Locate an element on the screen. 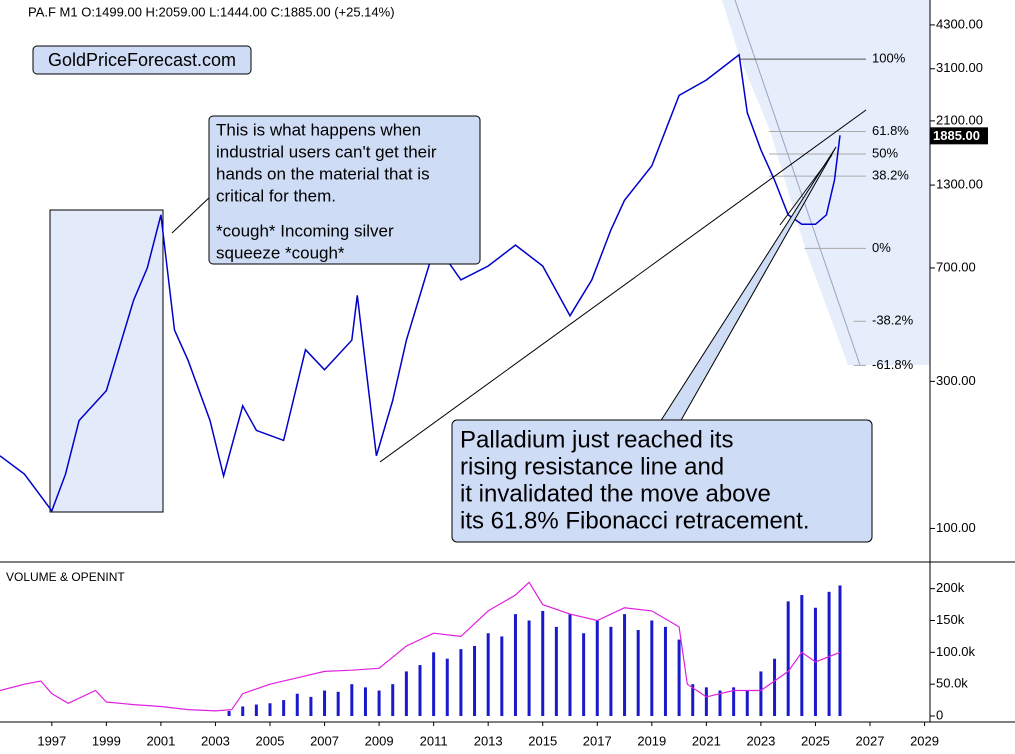 The width and height of the screenshot is (1015, 754). fib-label: 100% is located at coordinates (889, 58).